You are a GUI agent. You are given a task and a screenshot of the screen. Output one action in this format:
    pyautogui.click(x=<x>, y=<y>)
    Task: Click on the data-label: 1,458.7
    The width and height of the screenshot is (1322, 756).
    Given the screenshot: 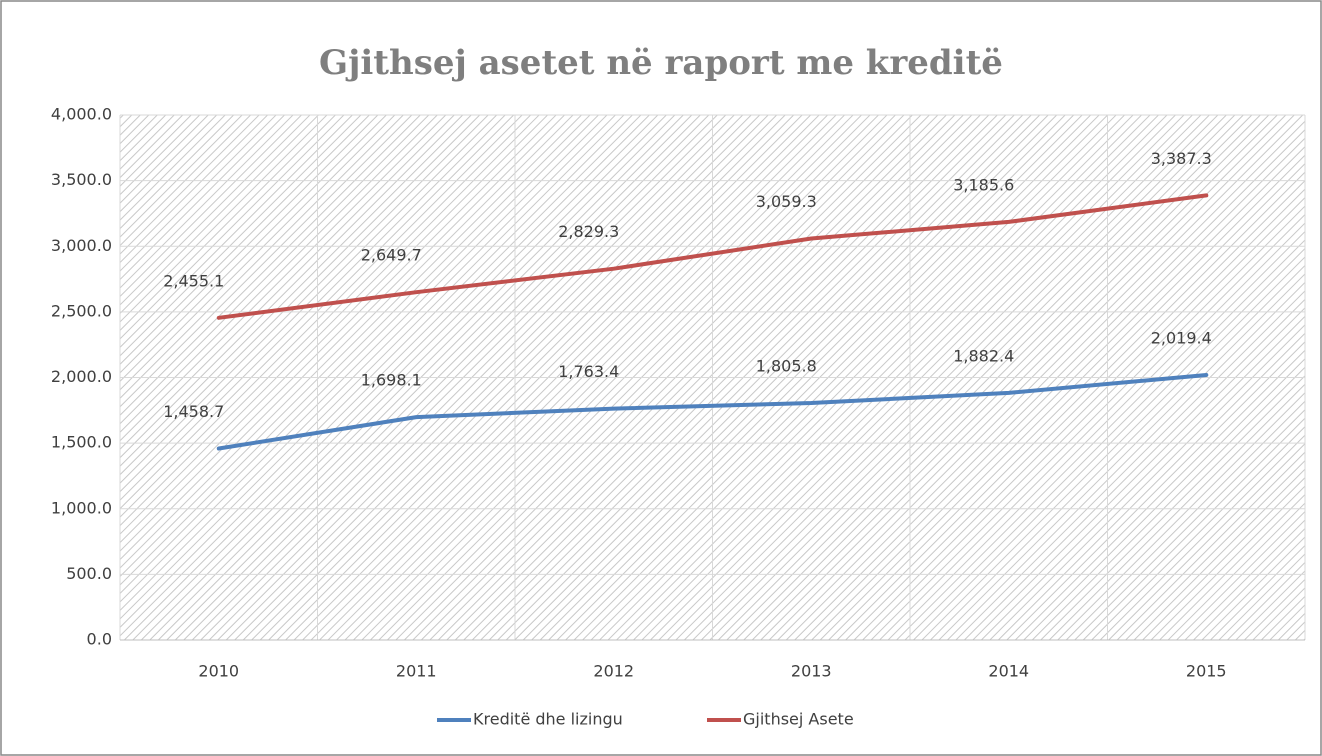 What is the action you would take?
    pyautogui.click(x=193, y=411)
    